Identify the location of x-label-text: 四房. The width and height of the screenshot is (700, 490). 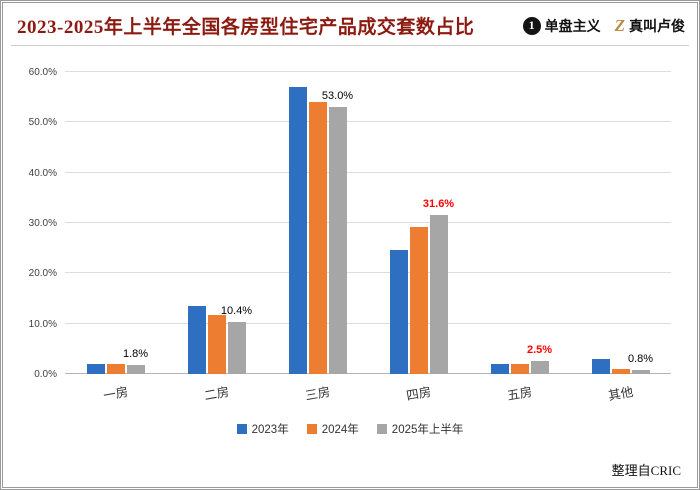
(419, 394).